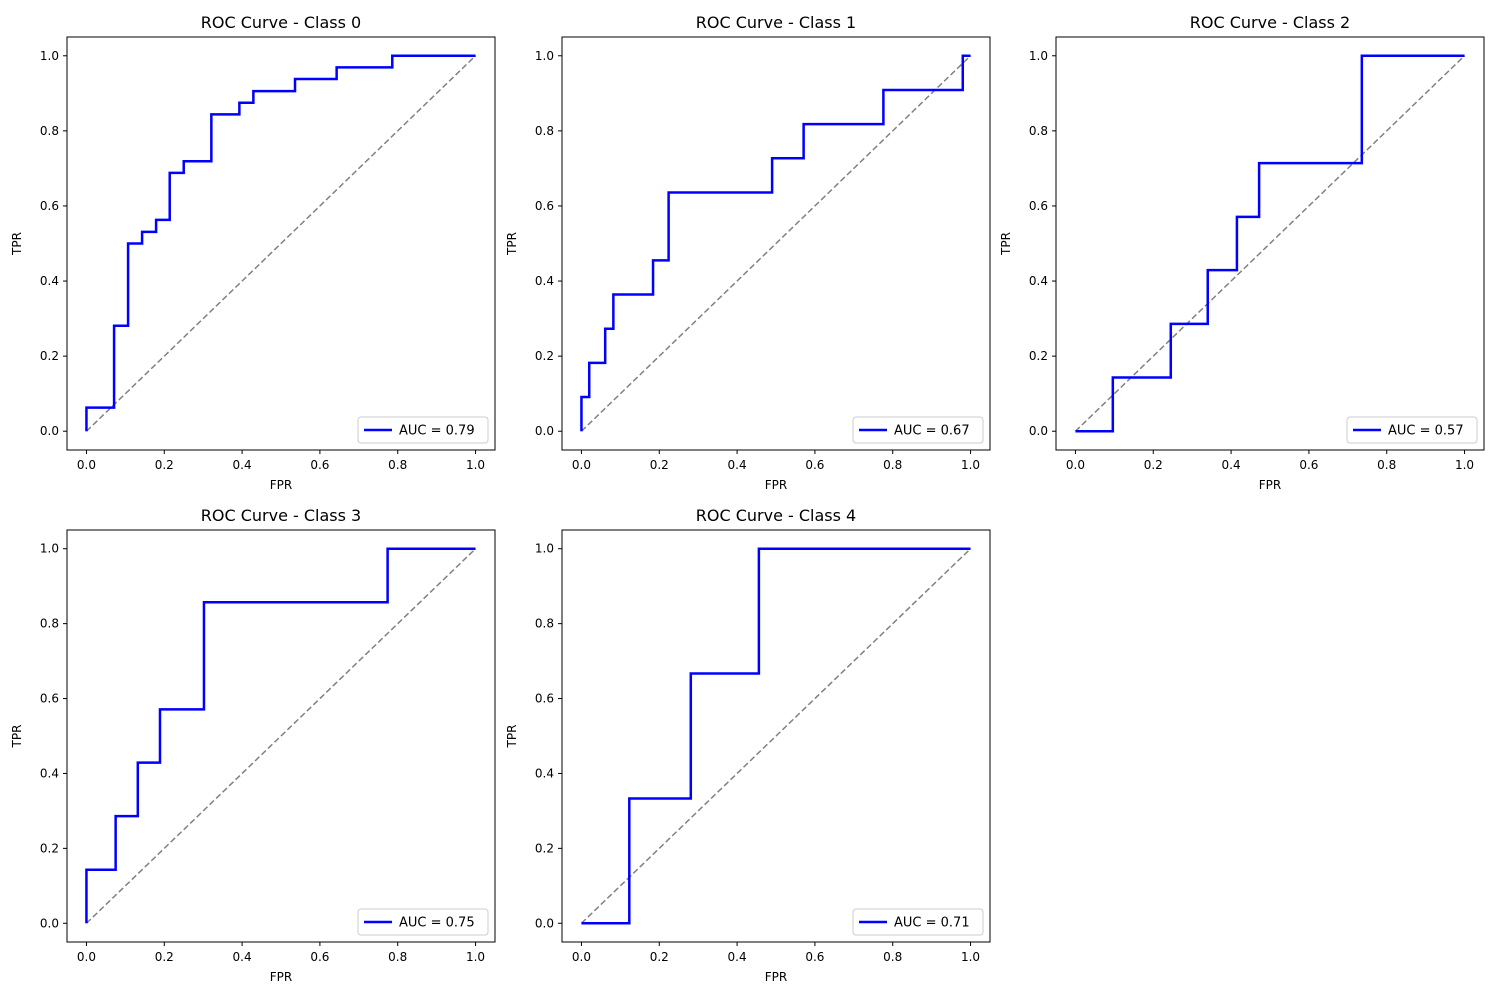 The width and height of the screenshot is (1500, 1000). Describe the element at coordinates (932, 923) in the screenshot. I see `legend-label: AUC = 0.71` at that location.